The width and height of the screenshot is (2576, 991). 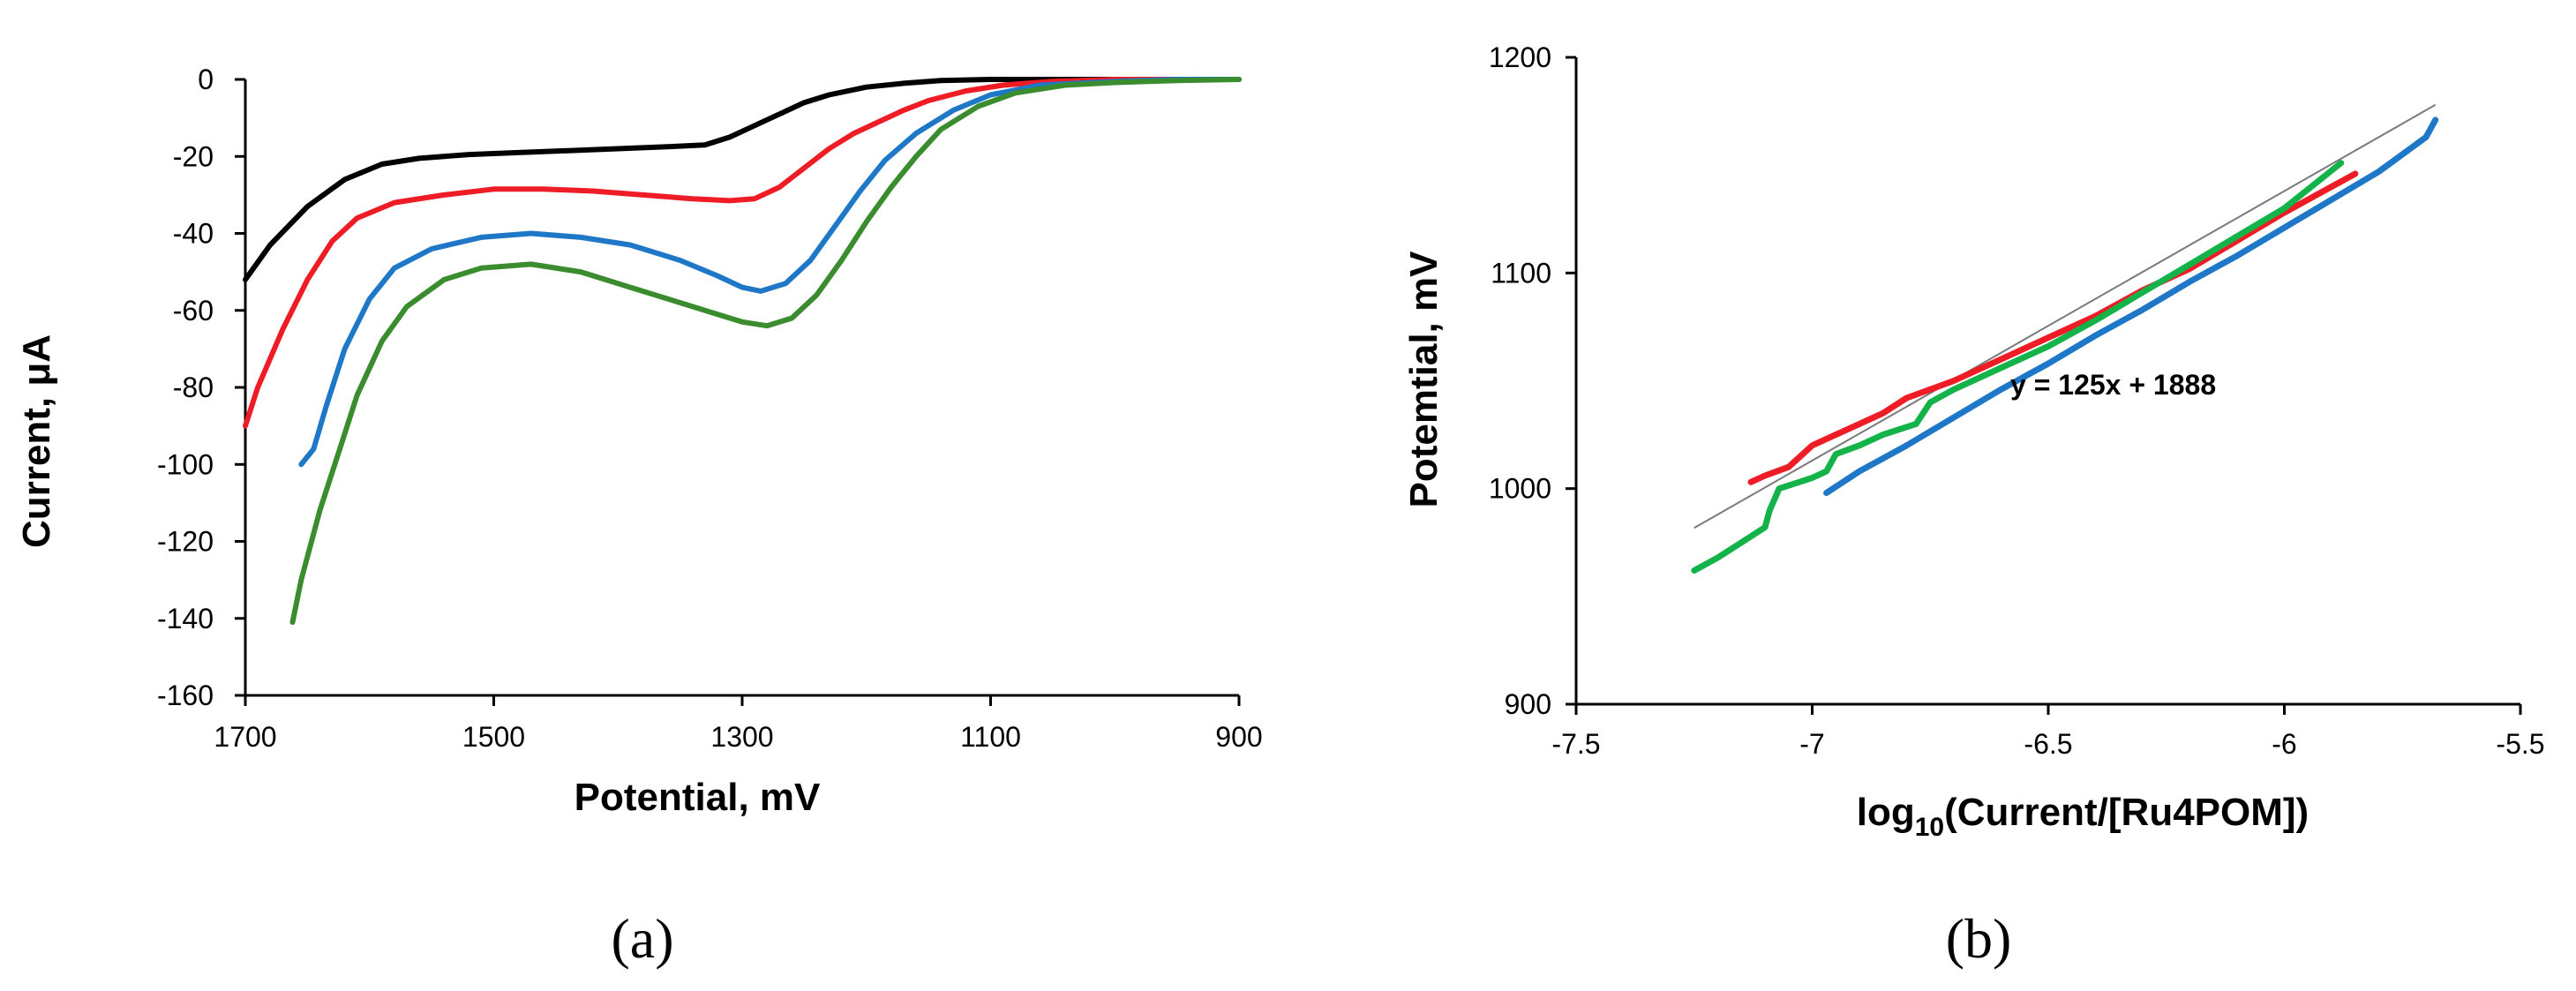 I want to click on x-tick-label-a: 1500, so click(x=493, y=737).